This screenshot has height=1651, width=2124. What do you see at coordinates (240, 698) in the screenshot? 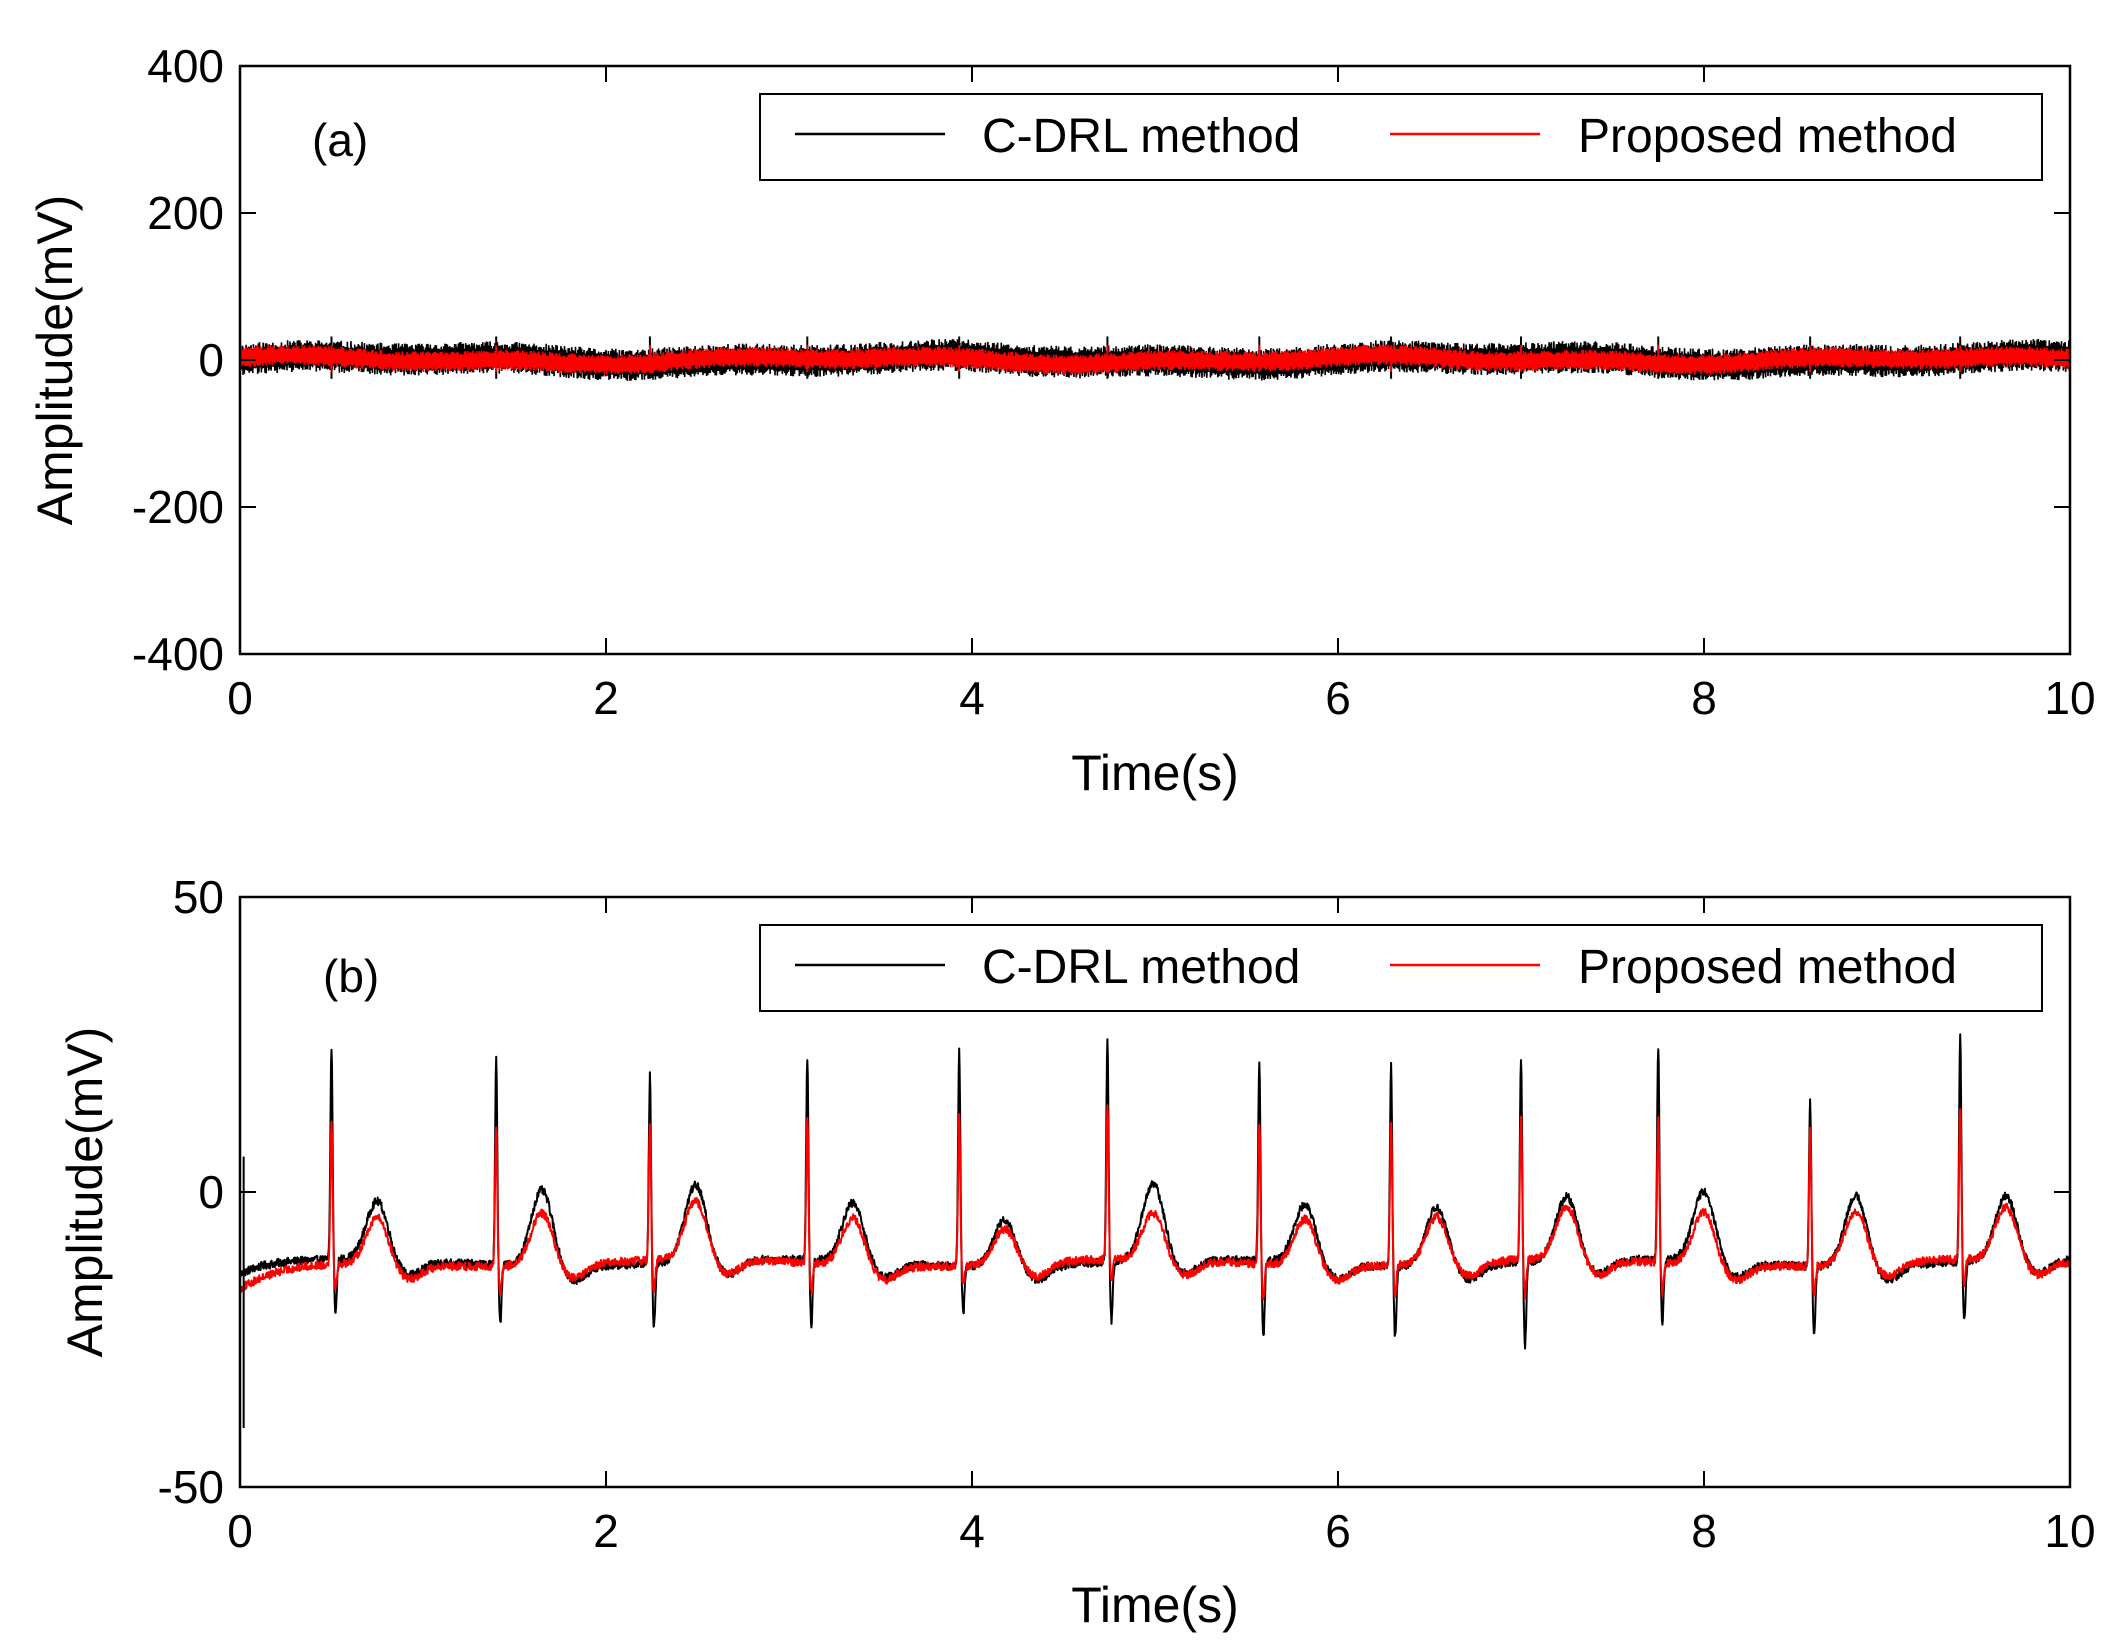
I see `panel-a-x-tick-label: 0` at bounding box center [240, 698].